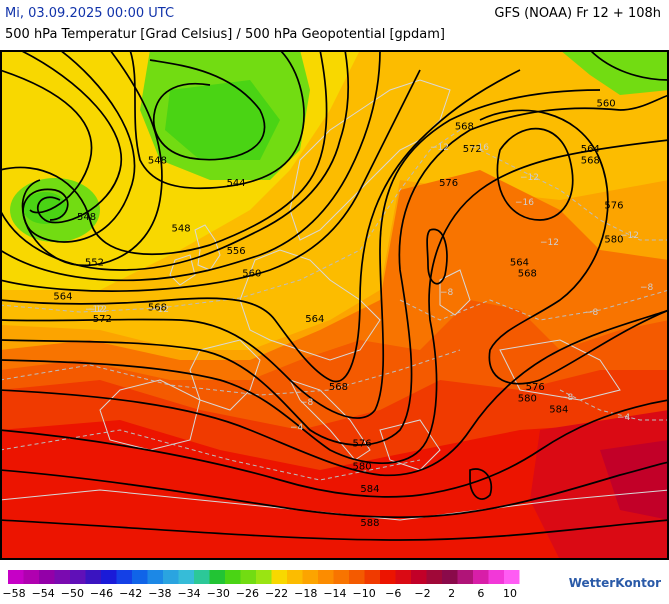 This screenshot has width=669, height=604. Describe the element at coordinates (218, 593) in the screenshot. I see `legend-label: −30` at that location.